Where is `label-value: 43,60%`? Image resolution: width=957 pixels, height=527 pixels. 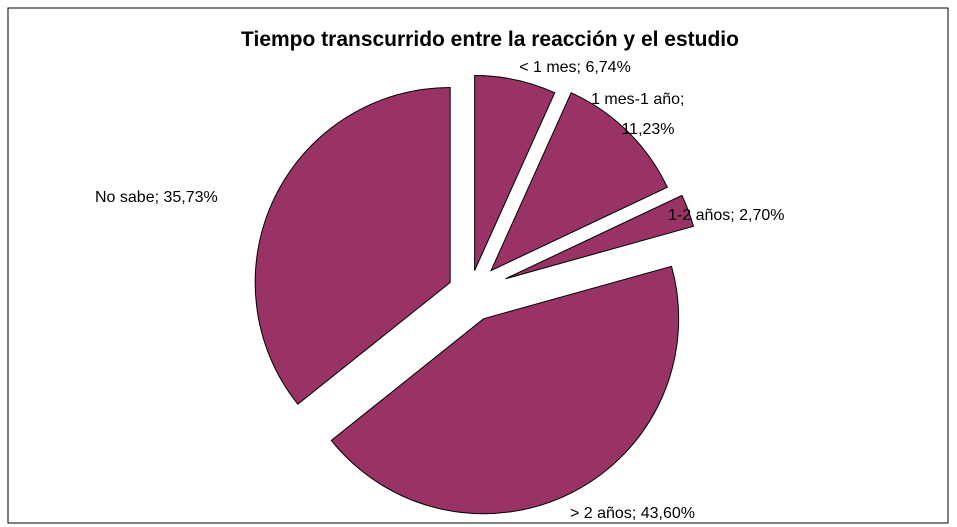 label-value: 43,60% is located at coordinates (668, 513).